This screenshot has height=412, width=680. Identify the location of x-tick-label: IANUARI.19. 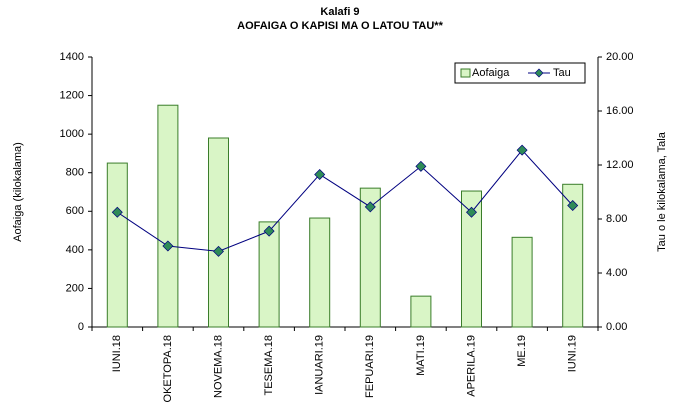
(320, 365).